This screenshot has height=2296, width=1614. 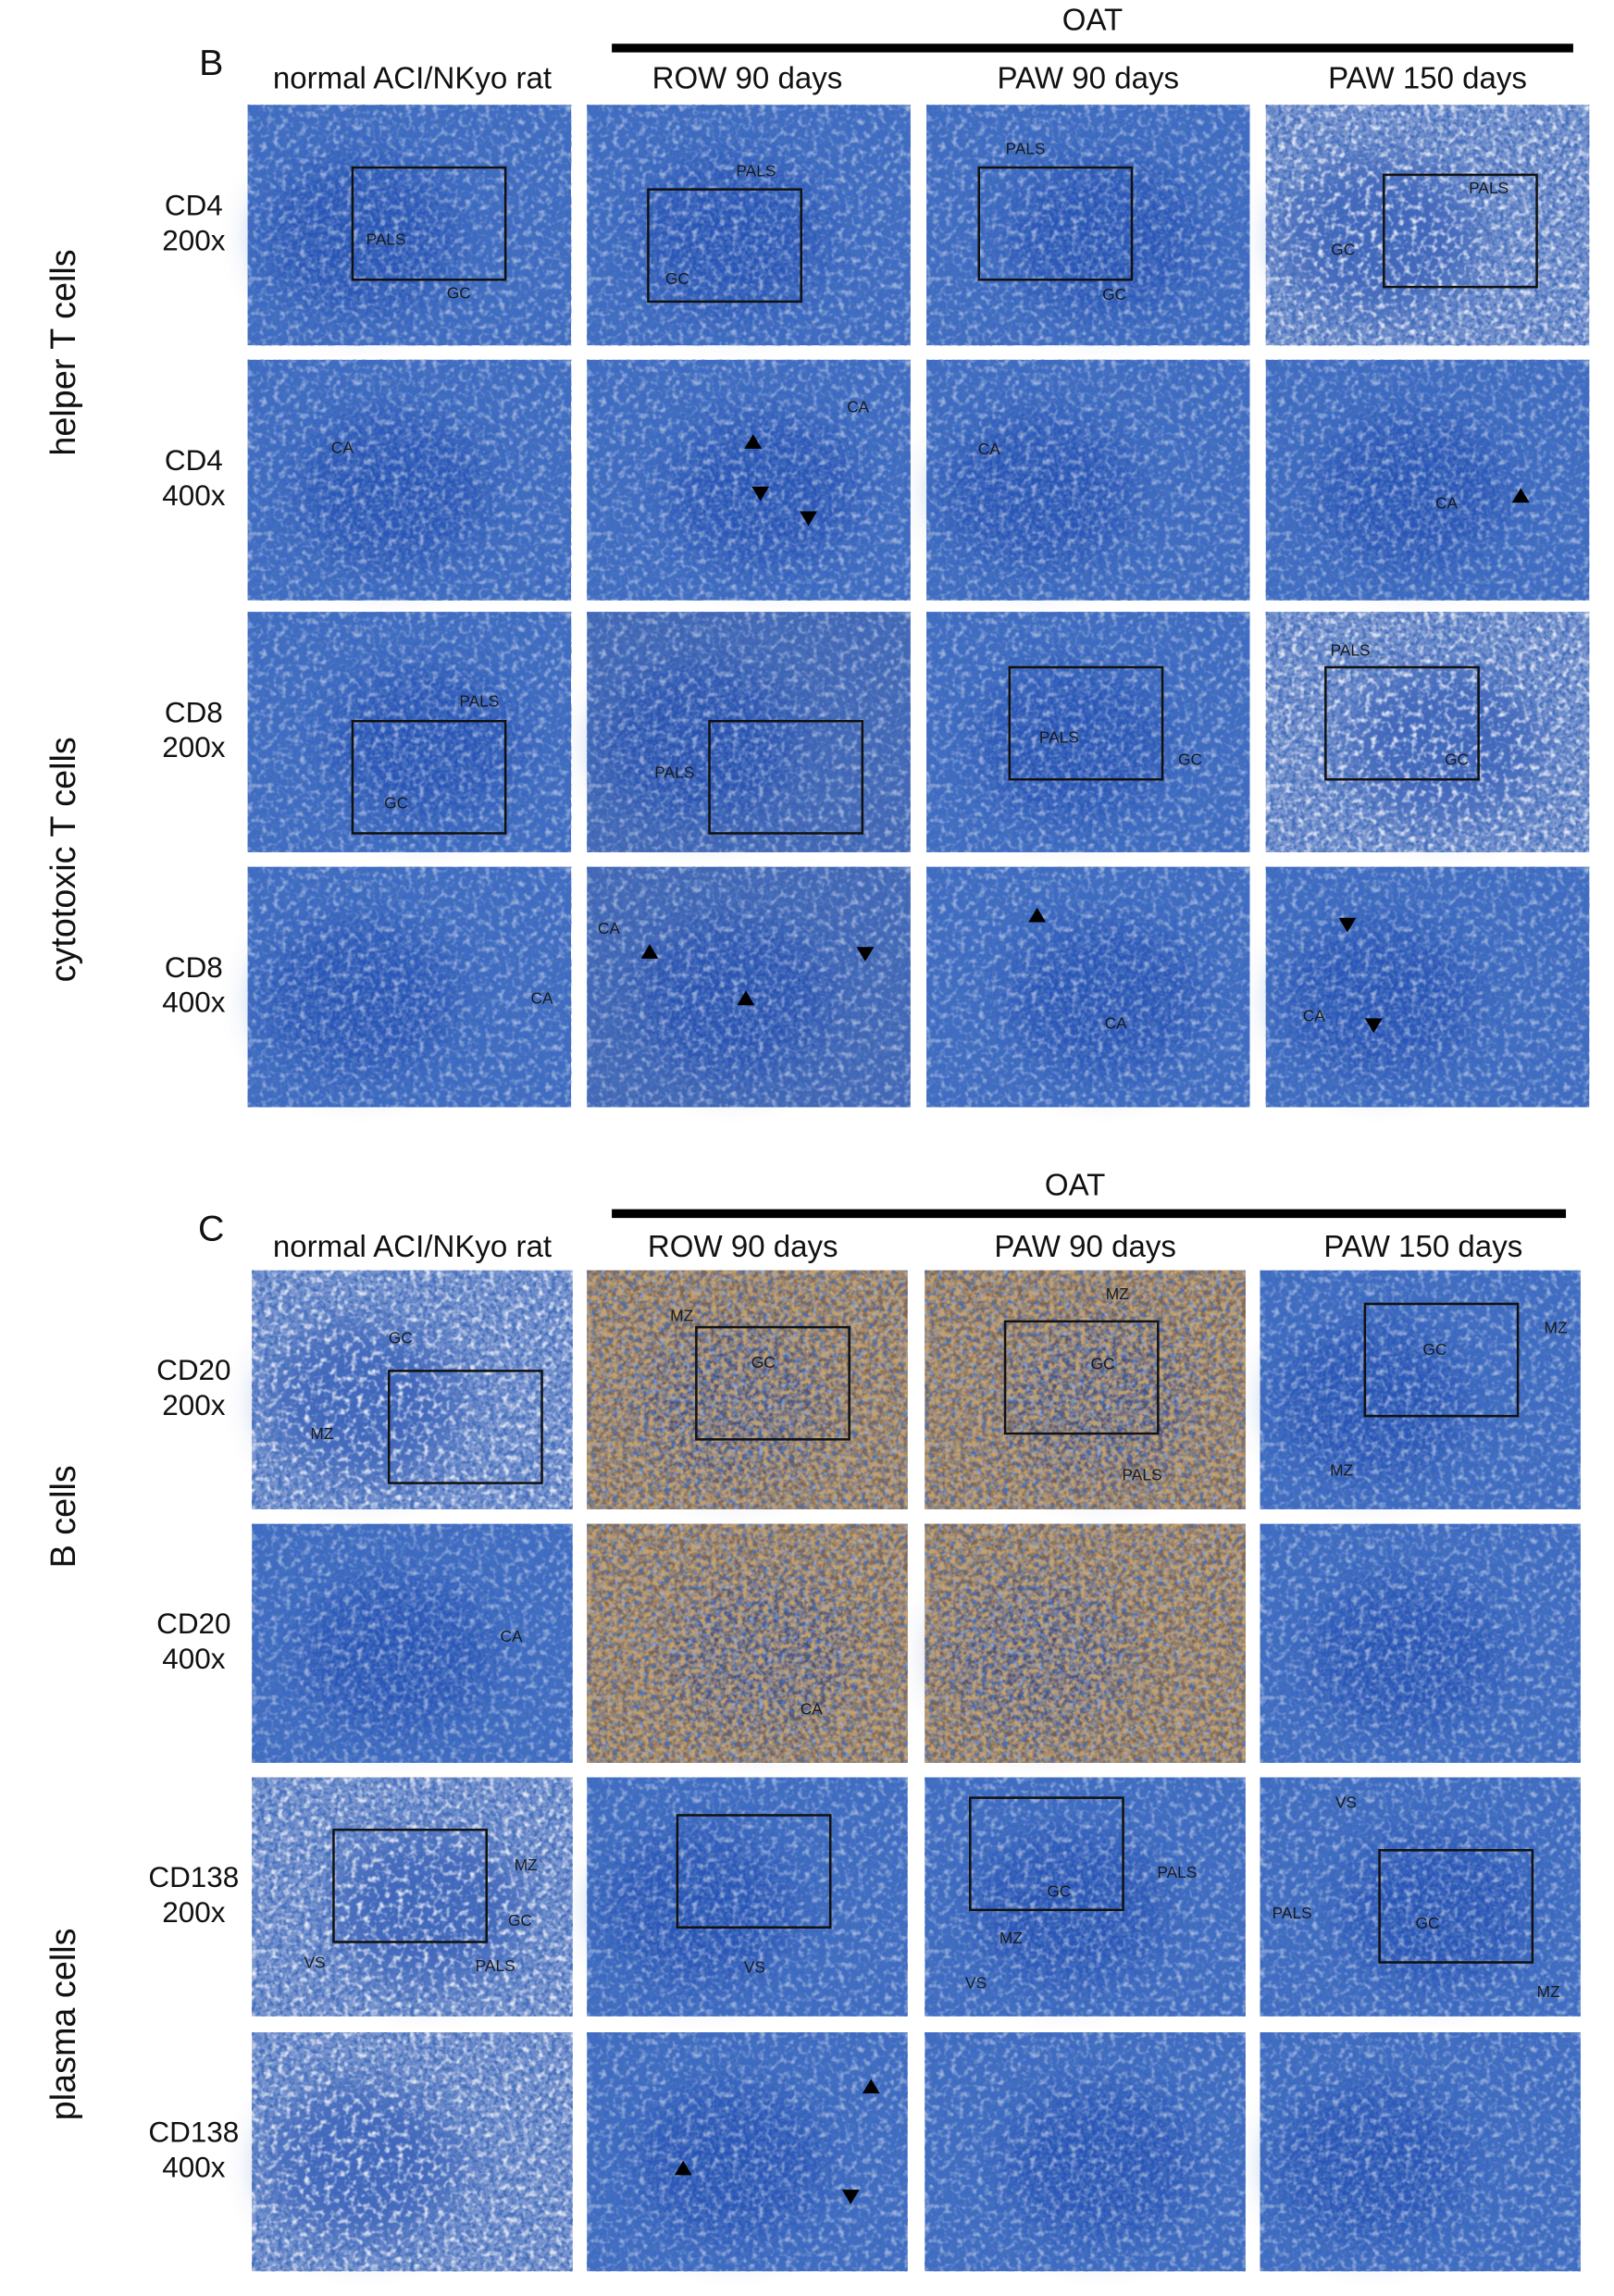 I want to click on row-marker: CD20, so click(x=193, y=1370).